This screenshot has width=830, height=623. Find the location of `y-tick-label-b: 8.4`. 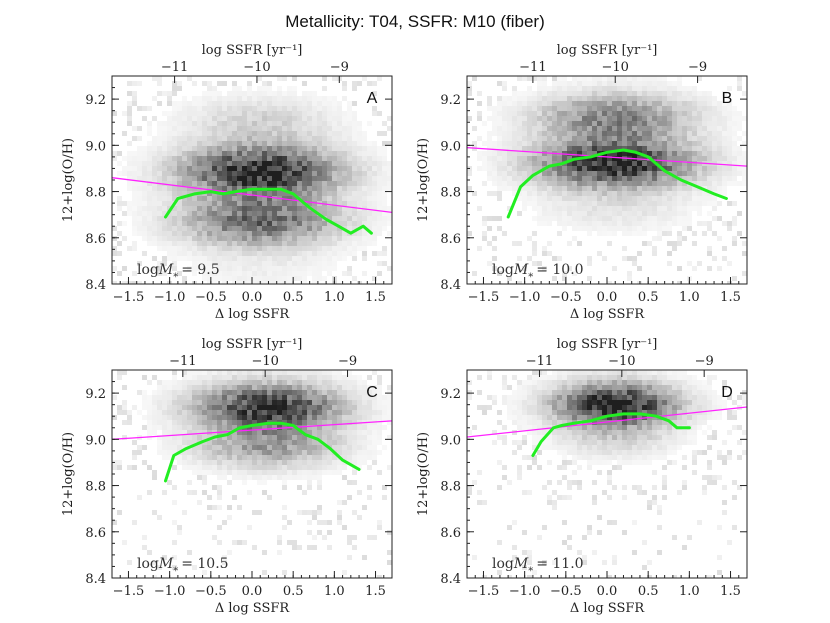

y-tick-label-b: 8.4 is located at coordinates (450, 285).